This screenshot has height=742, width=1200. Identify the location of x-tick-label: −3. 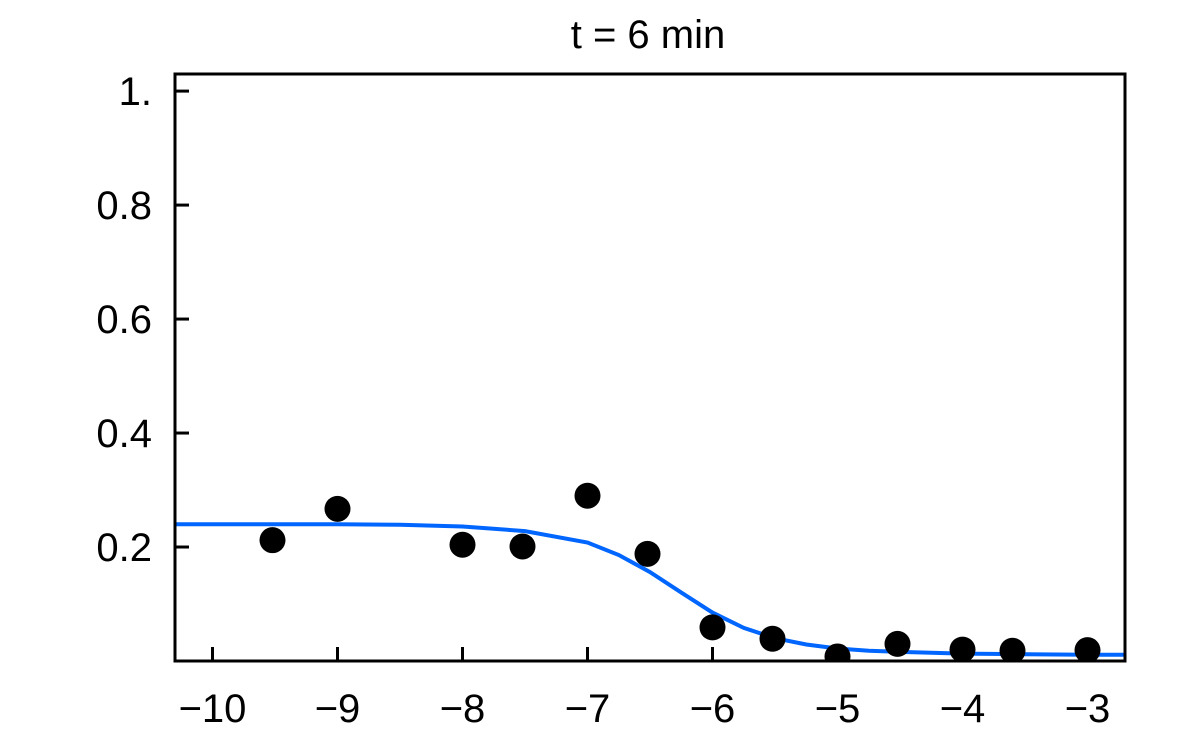
(1088, 709).